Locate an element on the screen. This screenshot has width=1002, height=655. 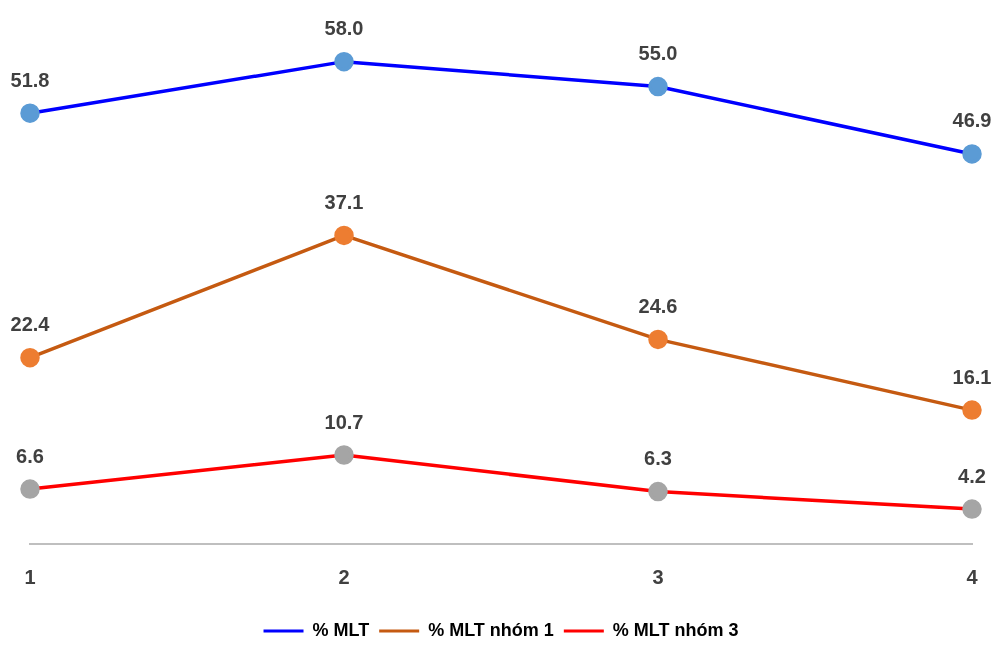
data-label: 6.6 is located at coordinates (30, 455).